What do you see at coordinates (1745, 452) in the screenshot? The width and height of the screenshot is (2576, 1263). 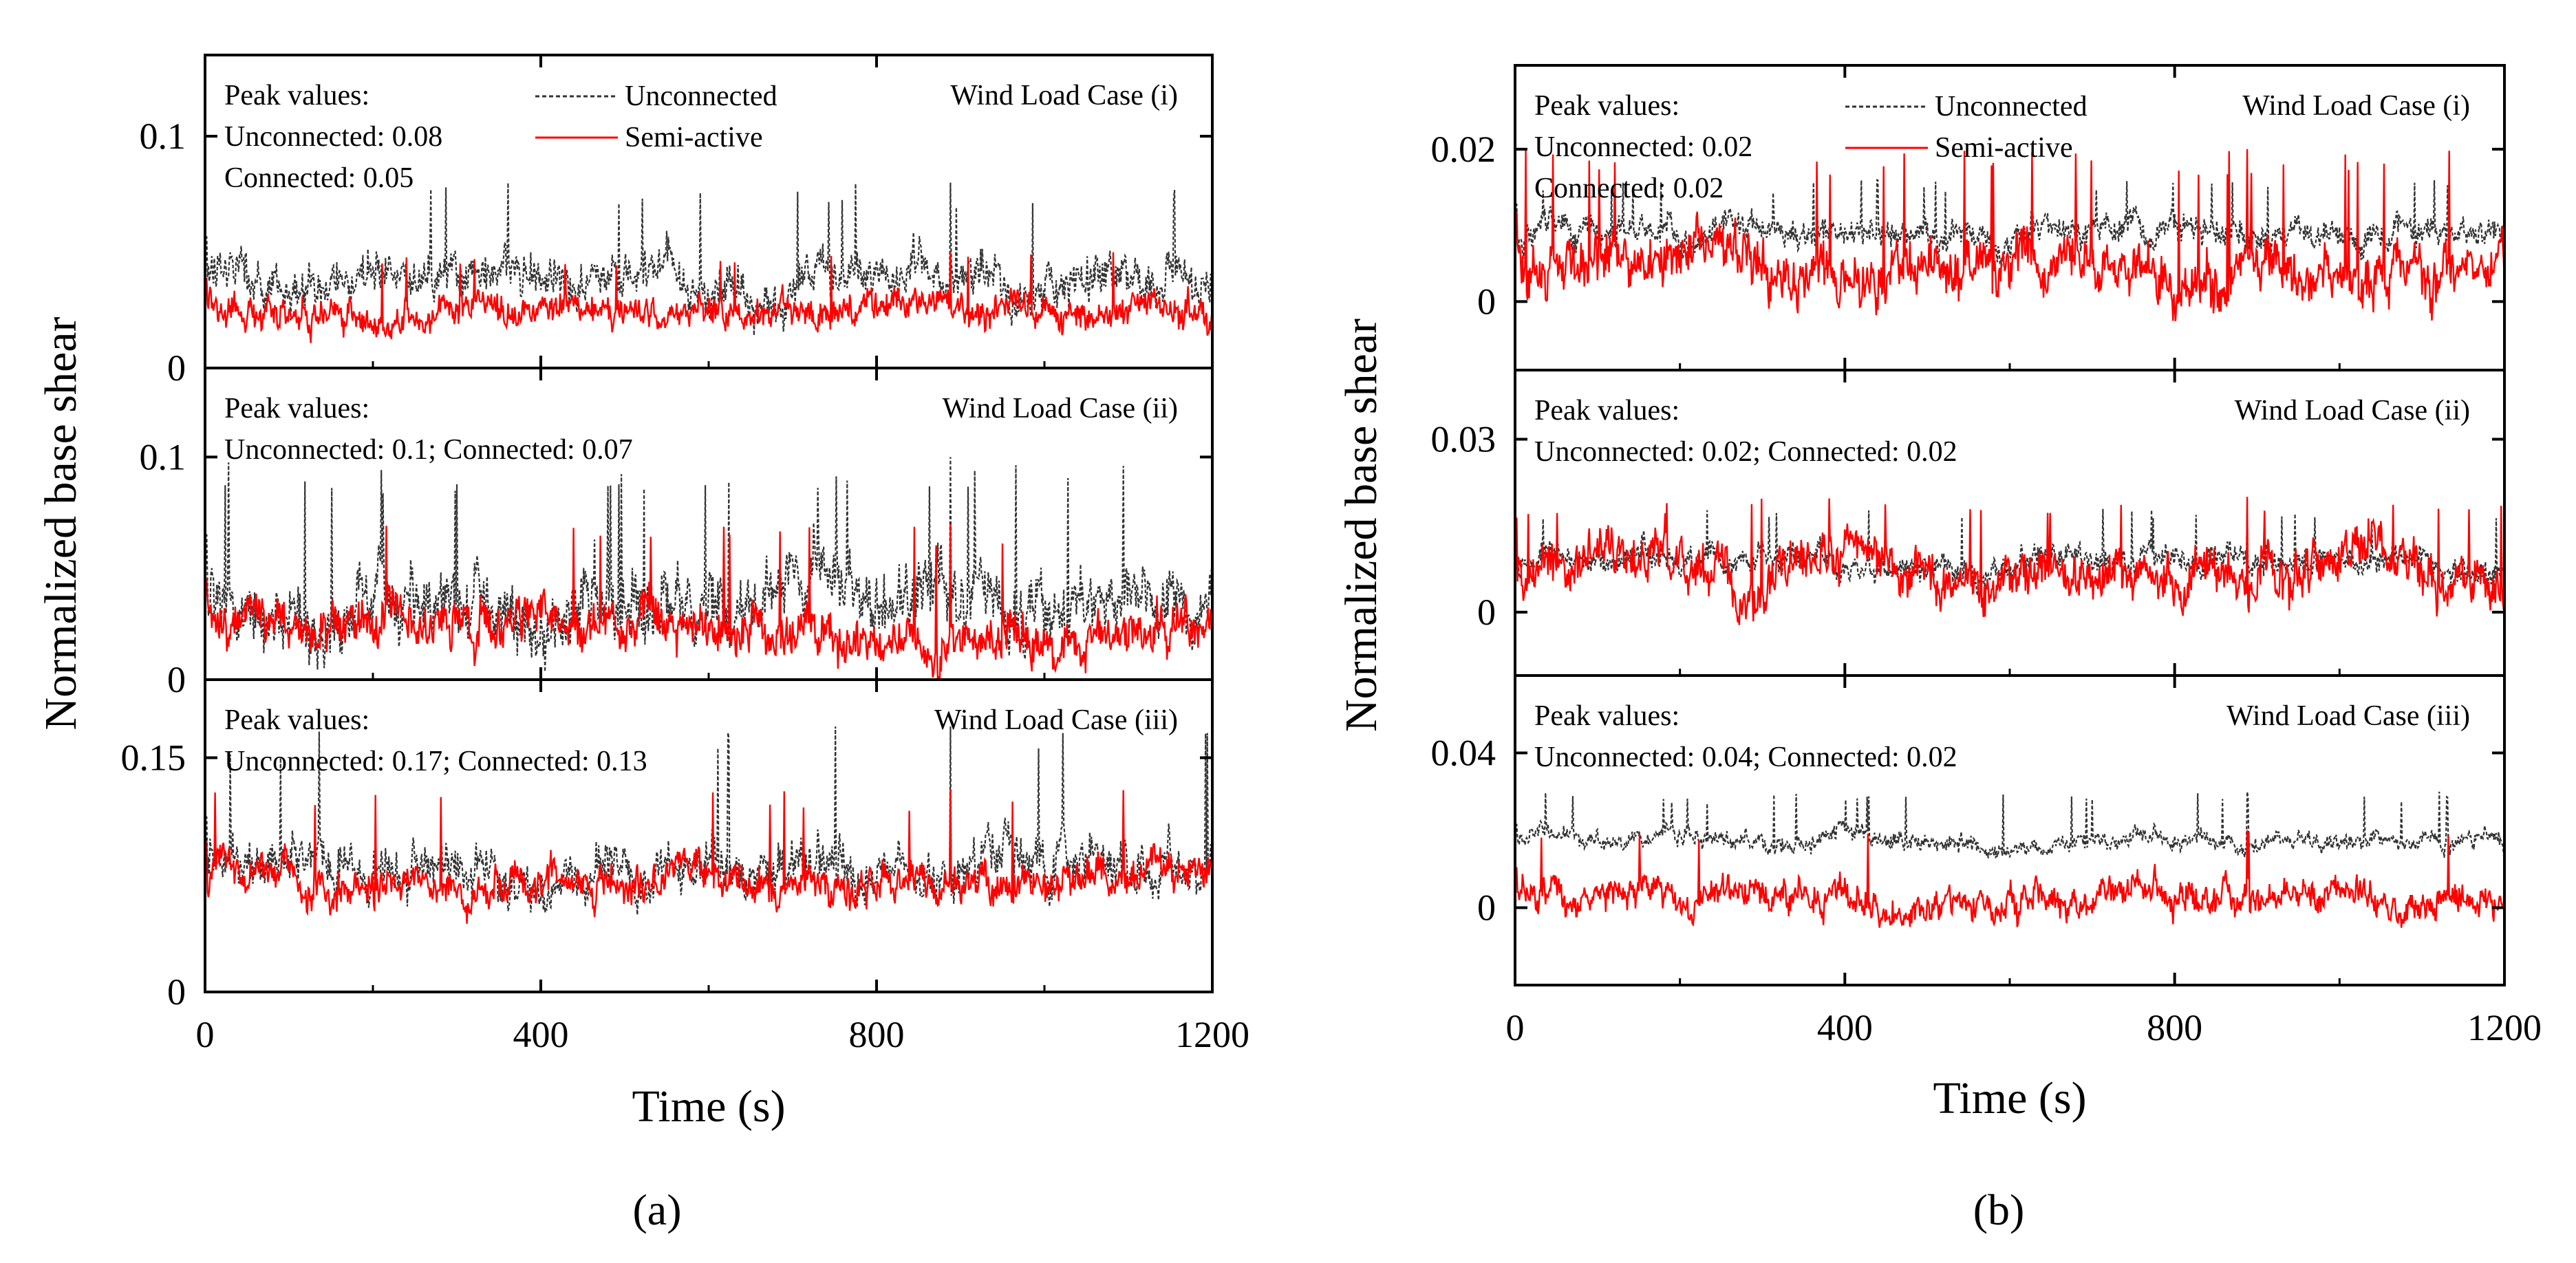 I see `peak-values-line: Unconnected: 0.02; Connected: 0.02` at bounding box center [1745, 452].